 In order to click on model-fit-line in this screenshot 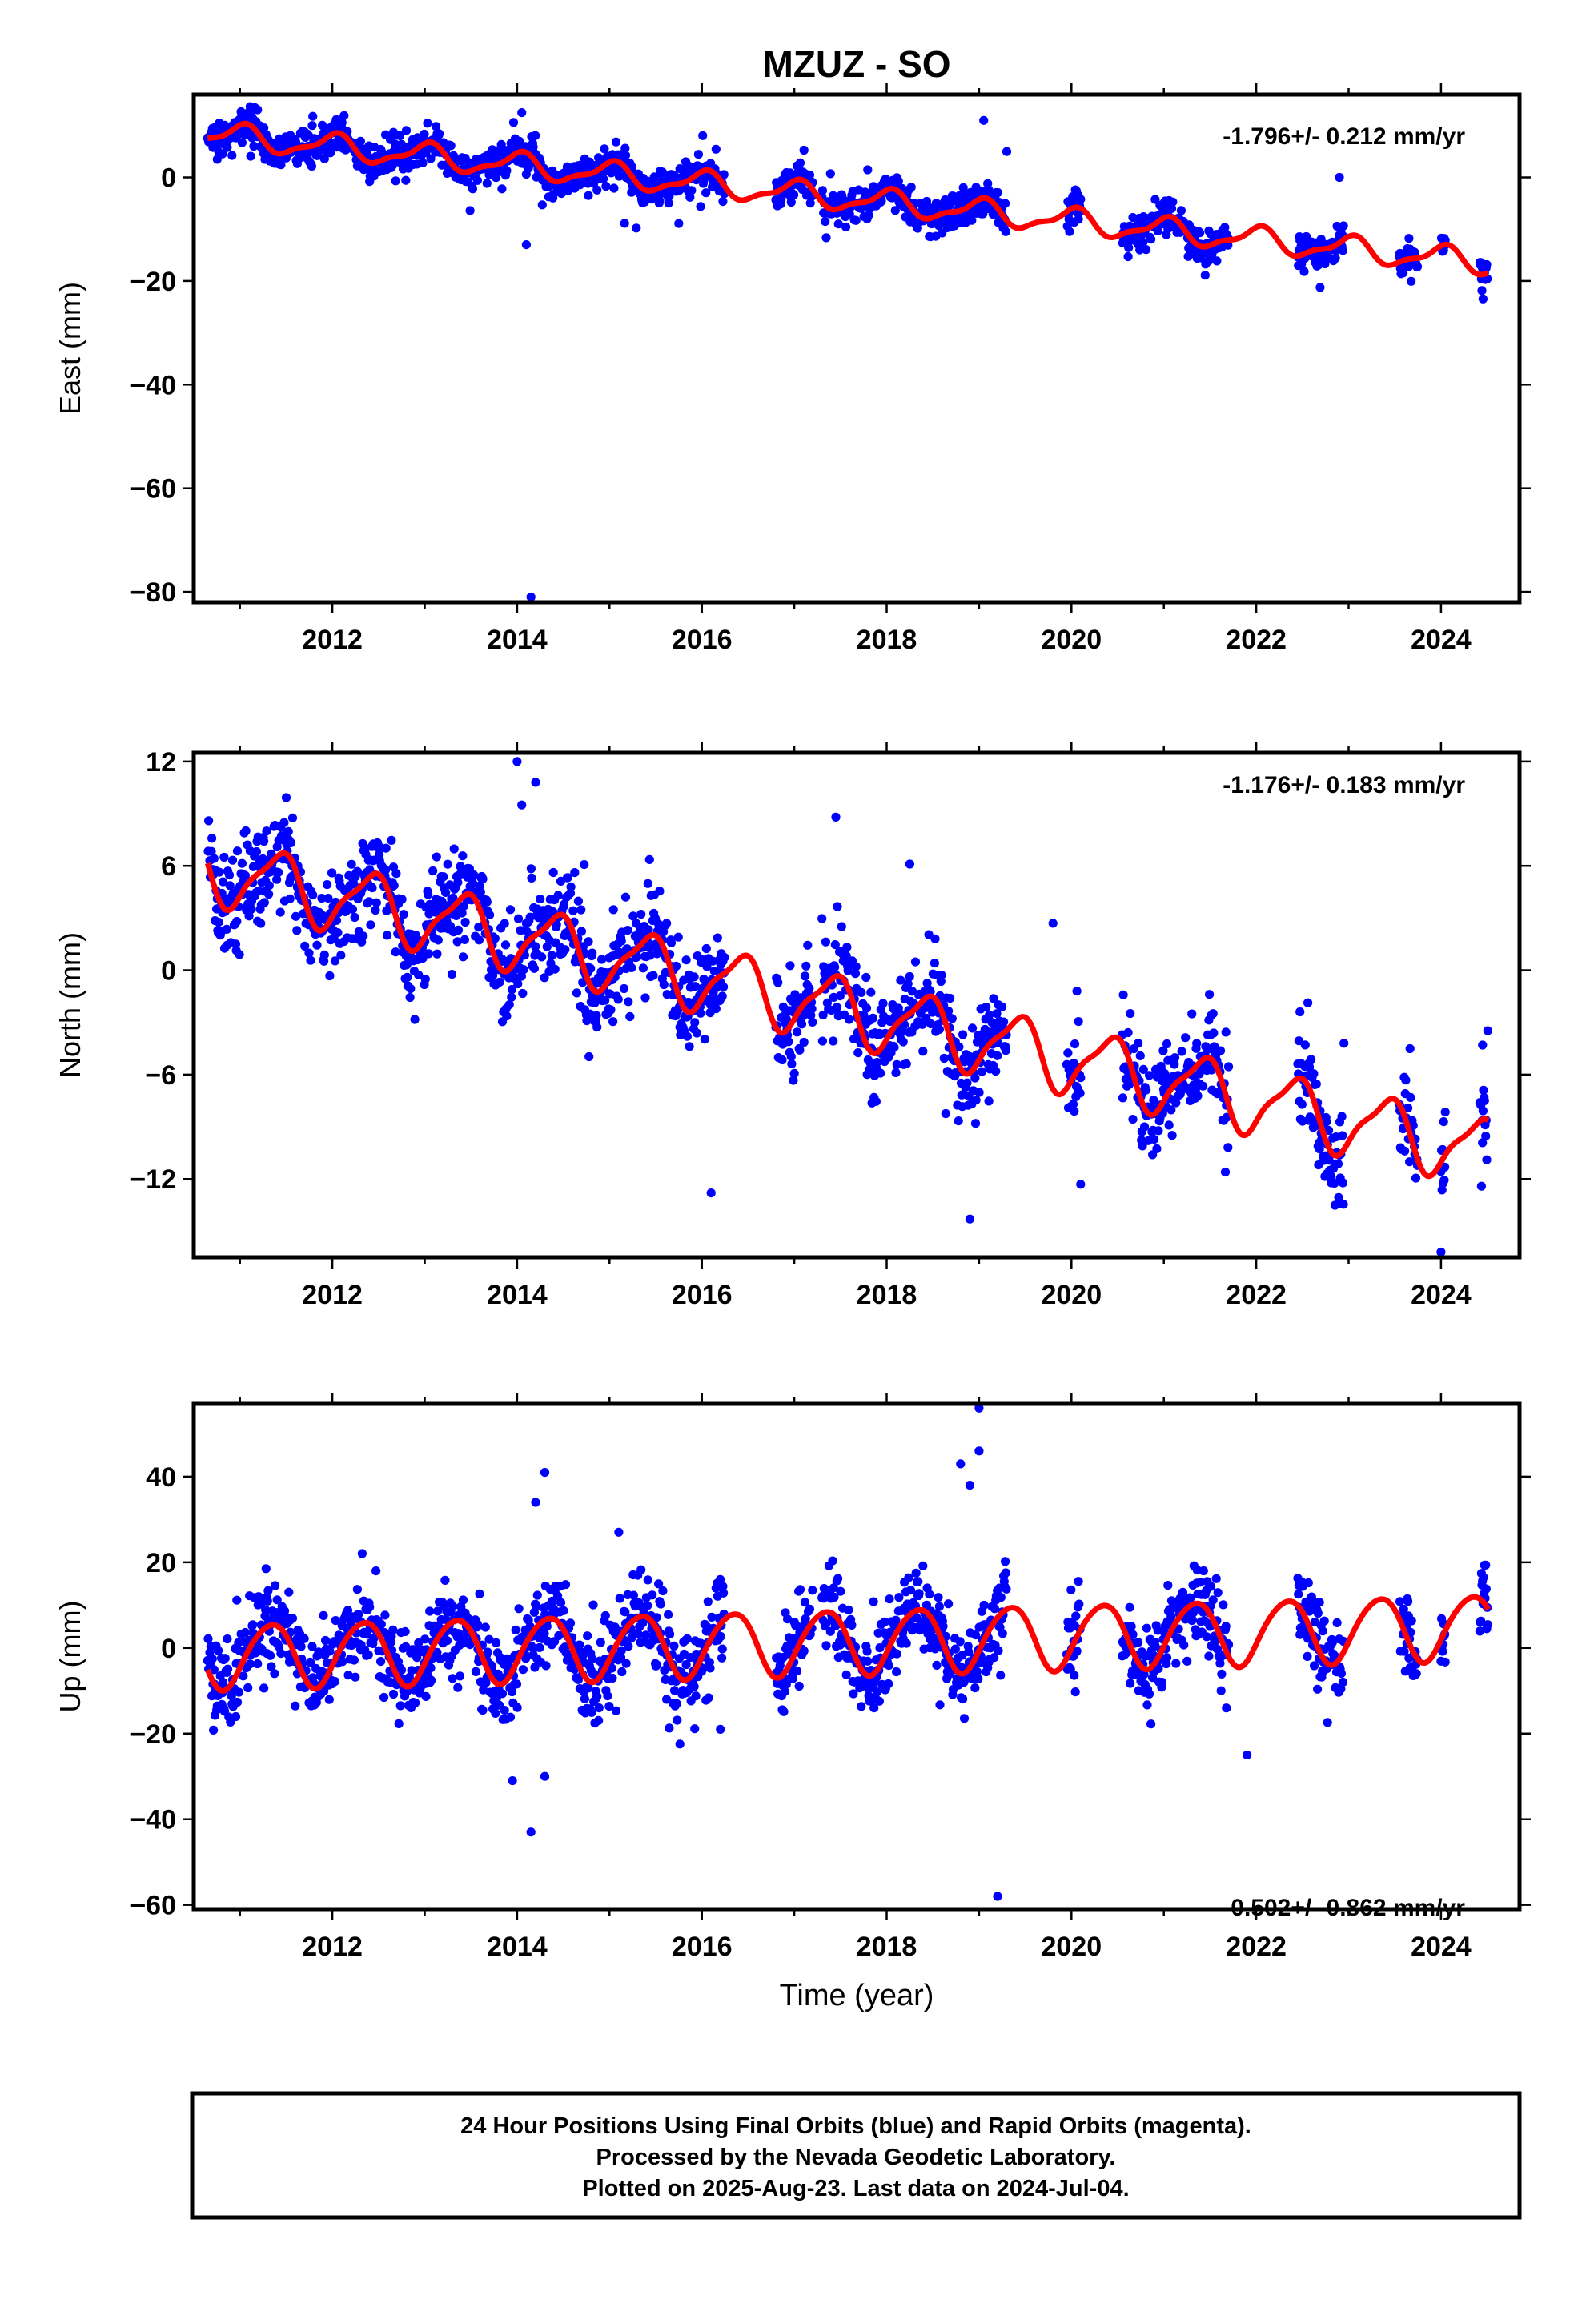, I will do `click(847, 1015)`.